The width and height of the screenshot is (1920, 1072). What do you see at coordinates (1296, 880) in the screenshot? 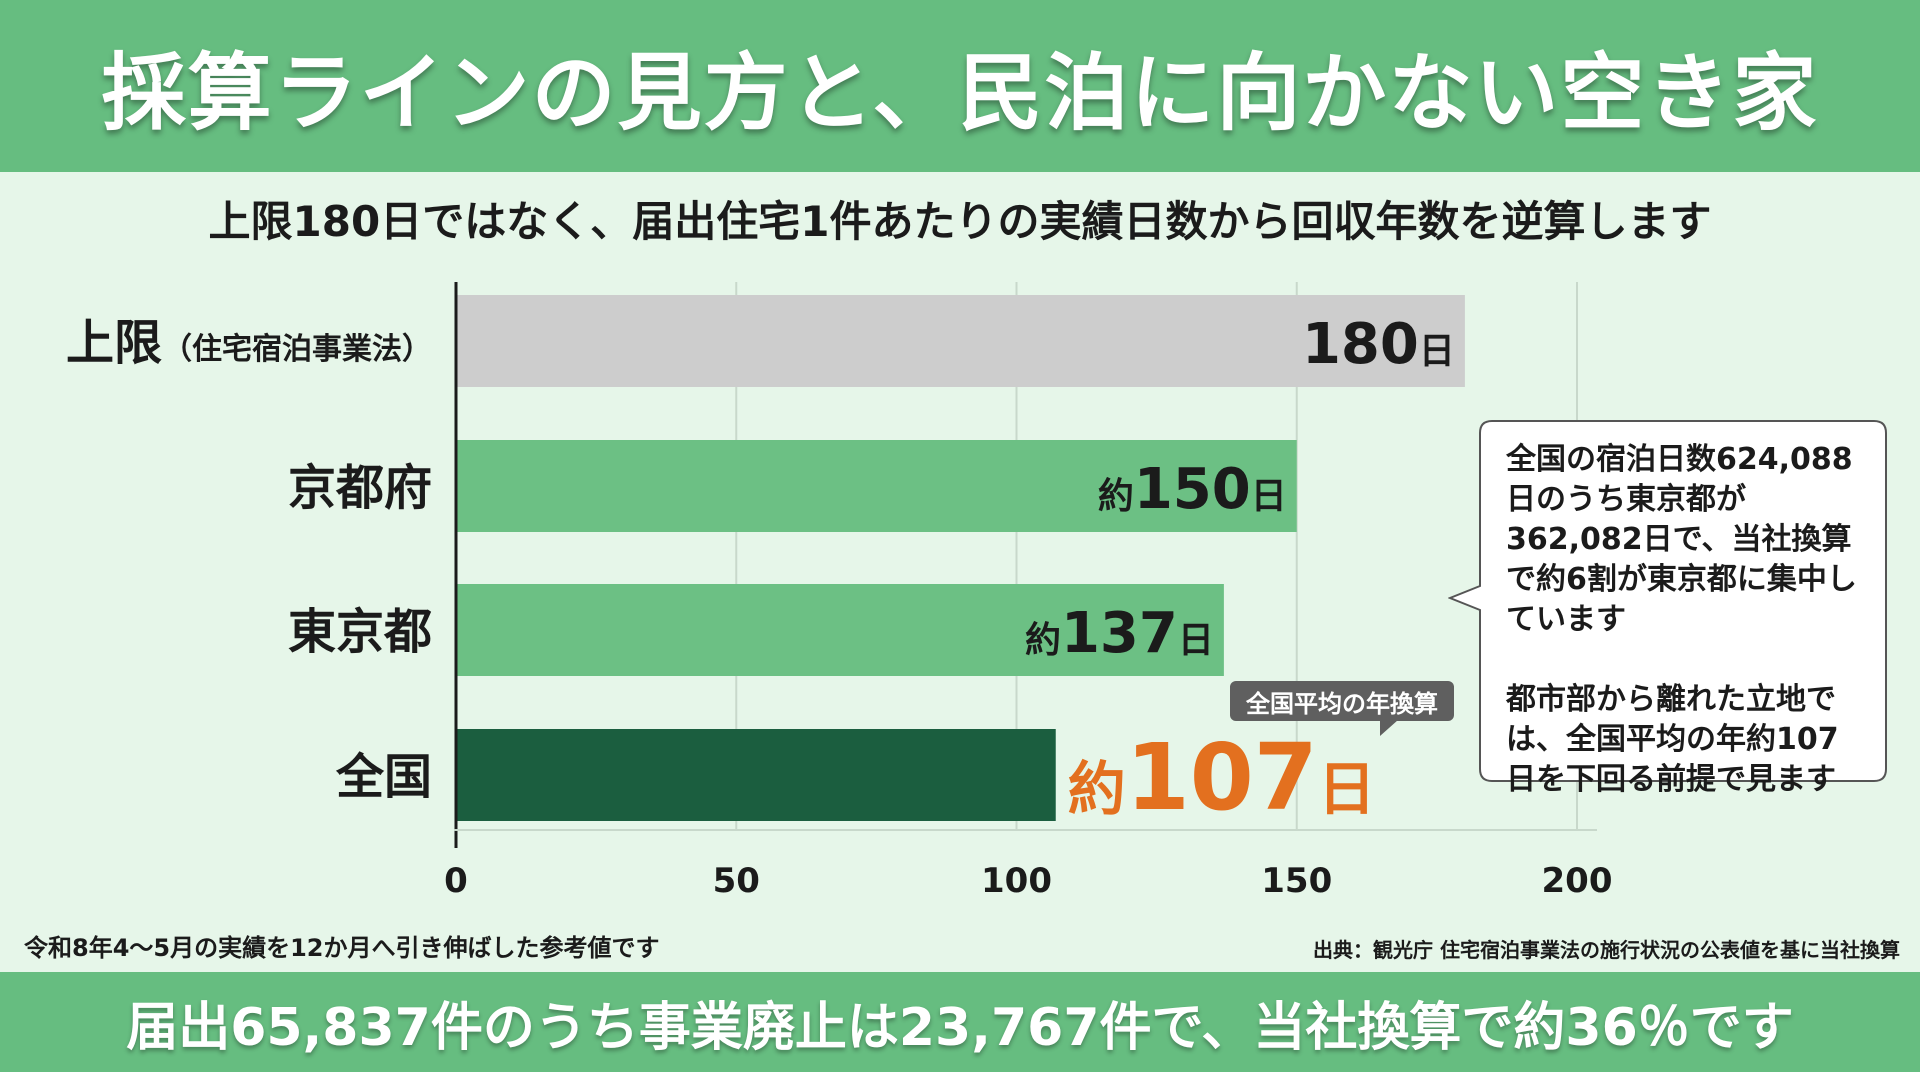
I see `x-tick-label: 150` at bounding box center [1296, 880].